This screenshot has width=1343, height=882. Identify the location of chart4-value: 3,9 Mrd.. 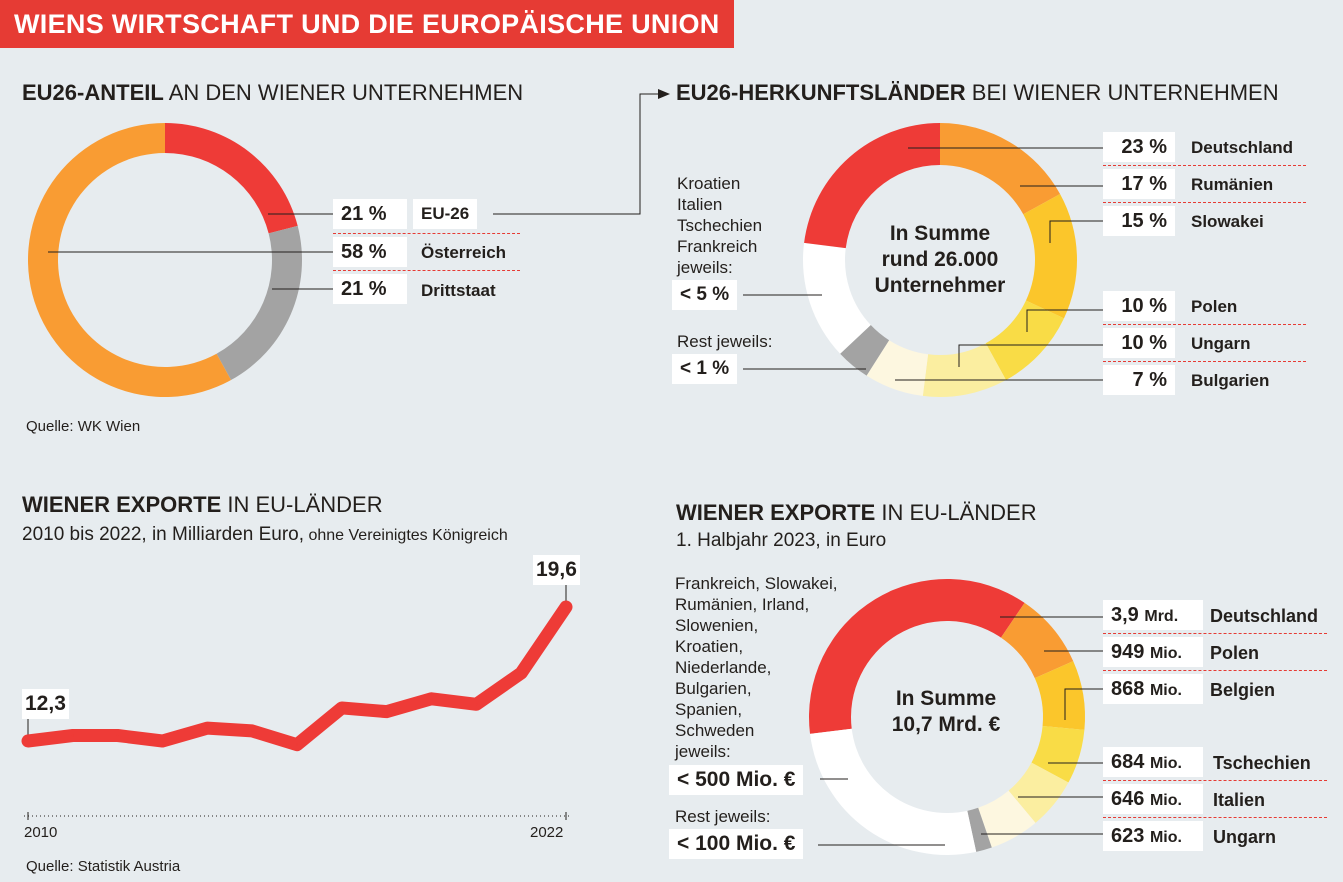
(1153, 615).